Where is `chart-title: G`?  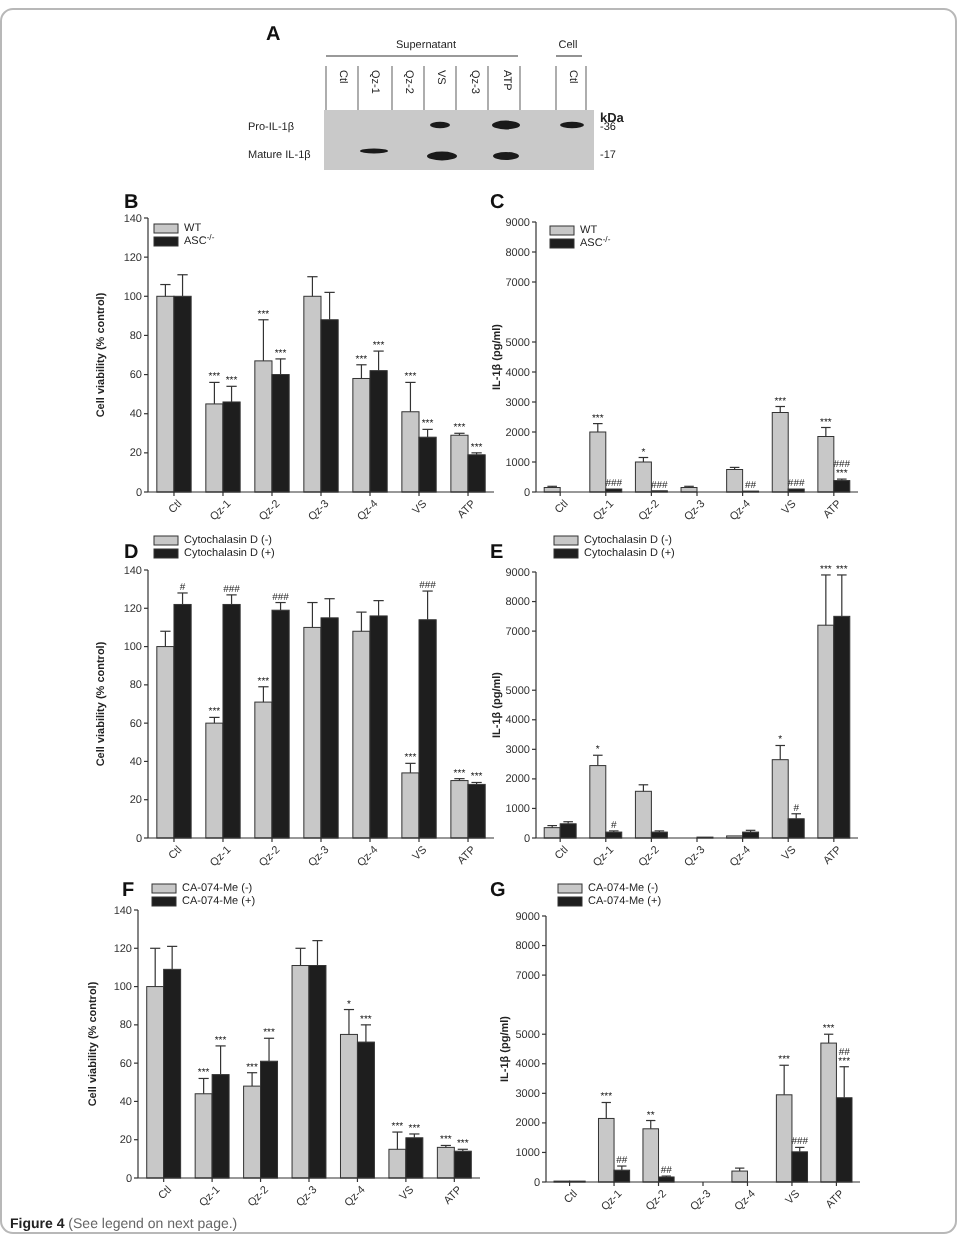
chart-title: G is located at coordinates (498, 891).